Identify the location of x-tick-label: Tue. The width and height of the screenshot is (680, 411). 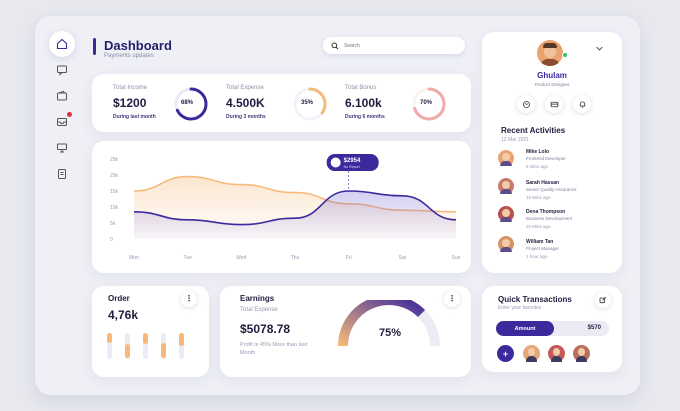
(187, 258).